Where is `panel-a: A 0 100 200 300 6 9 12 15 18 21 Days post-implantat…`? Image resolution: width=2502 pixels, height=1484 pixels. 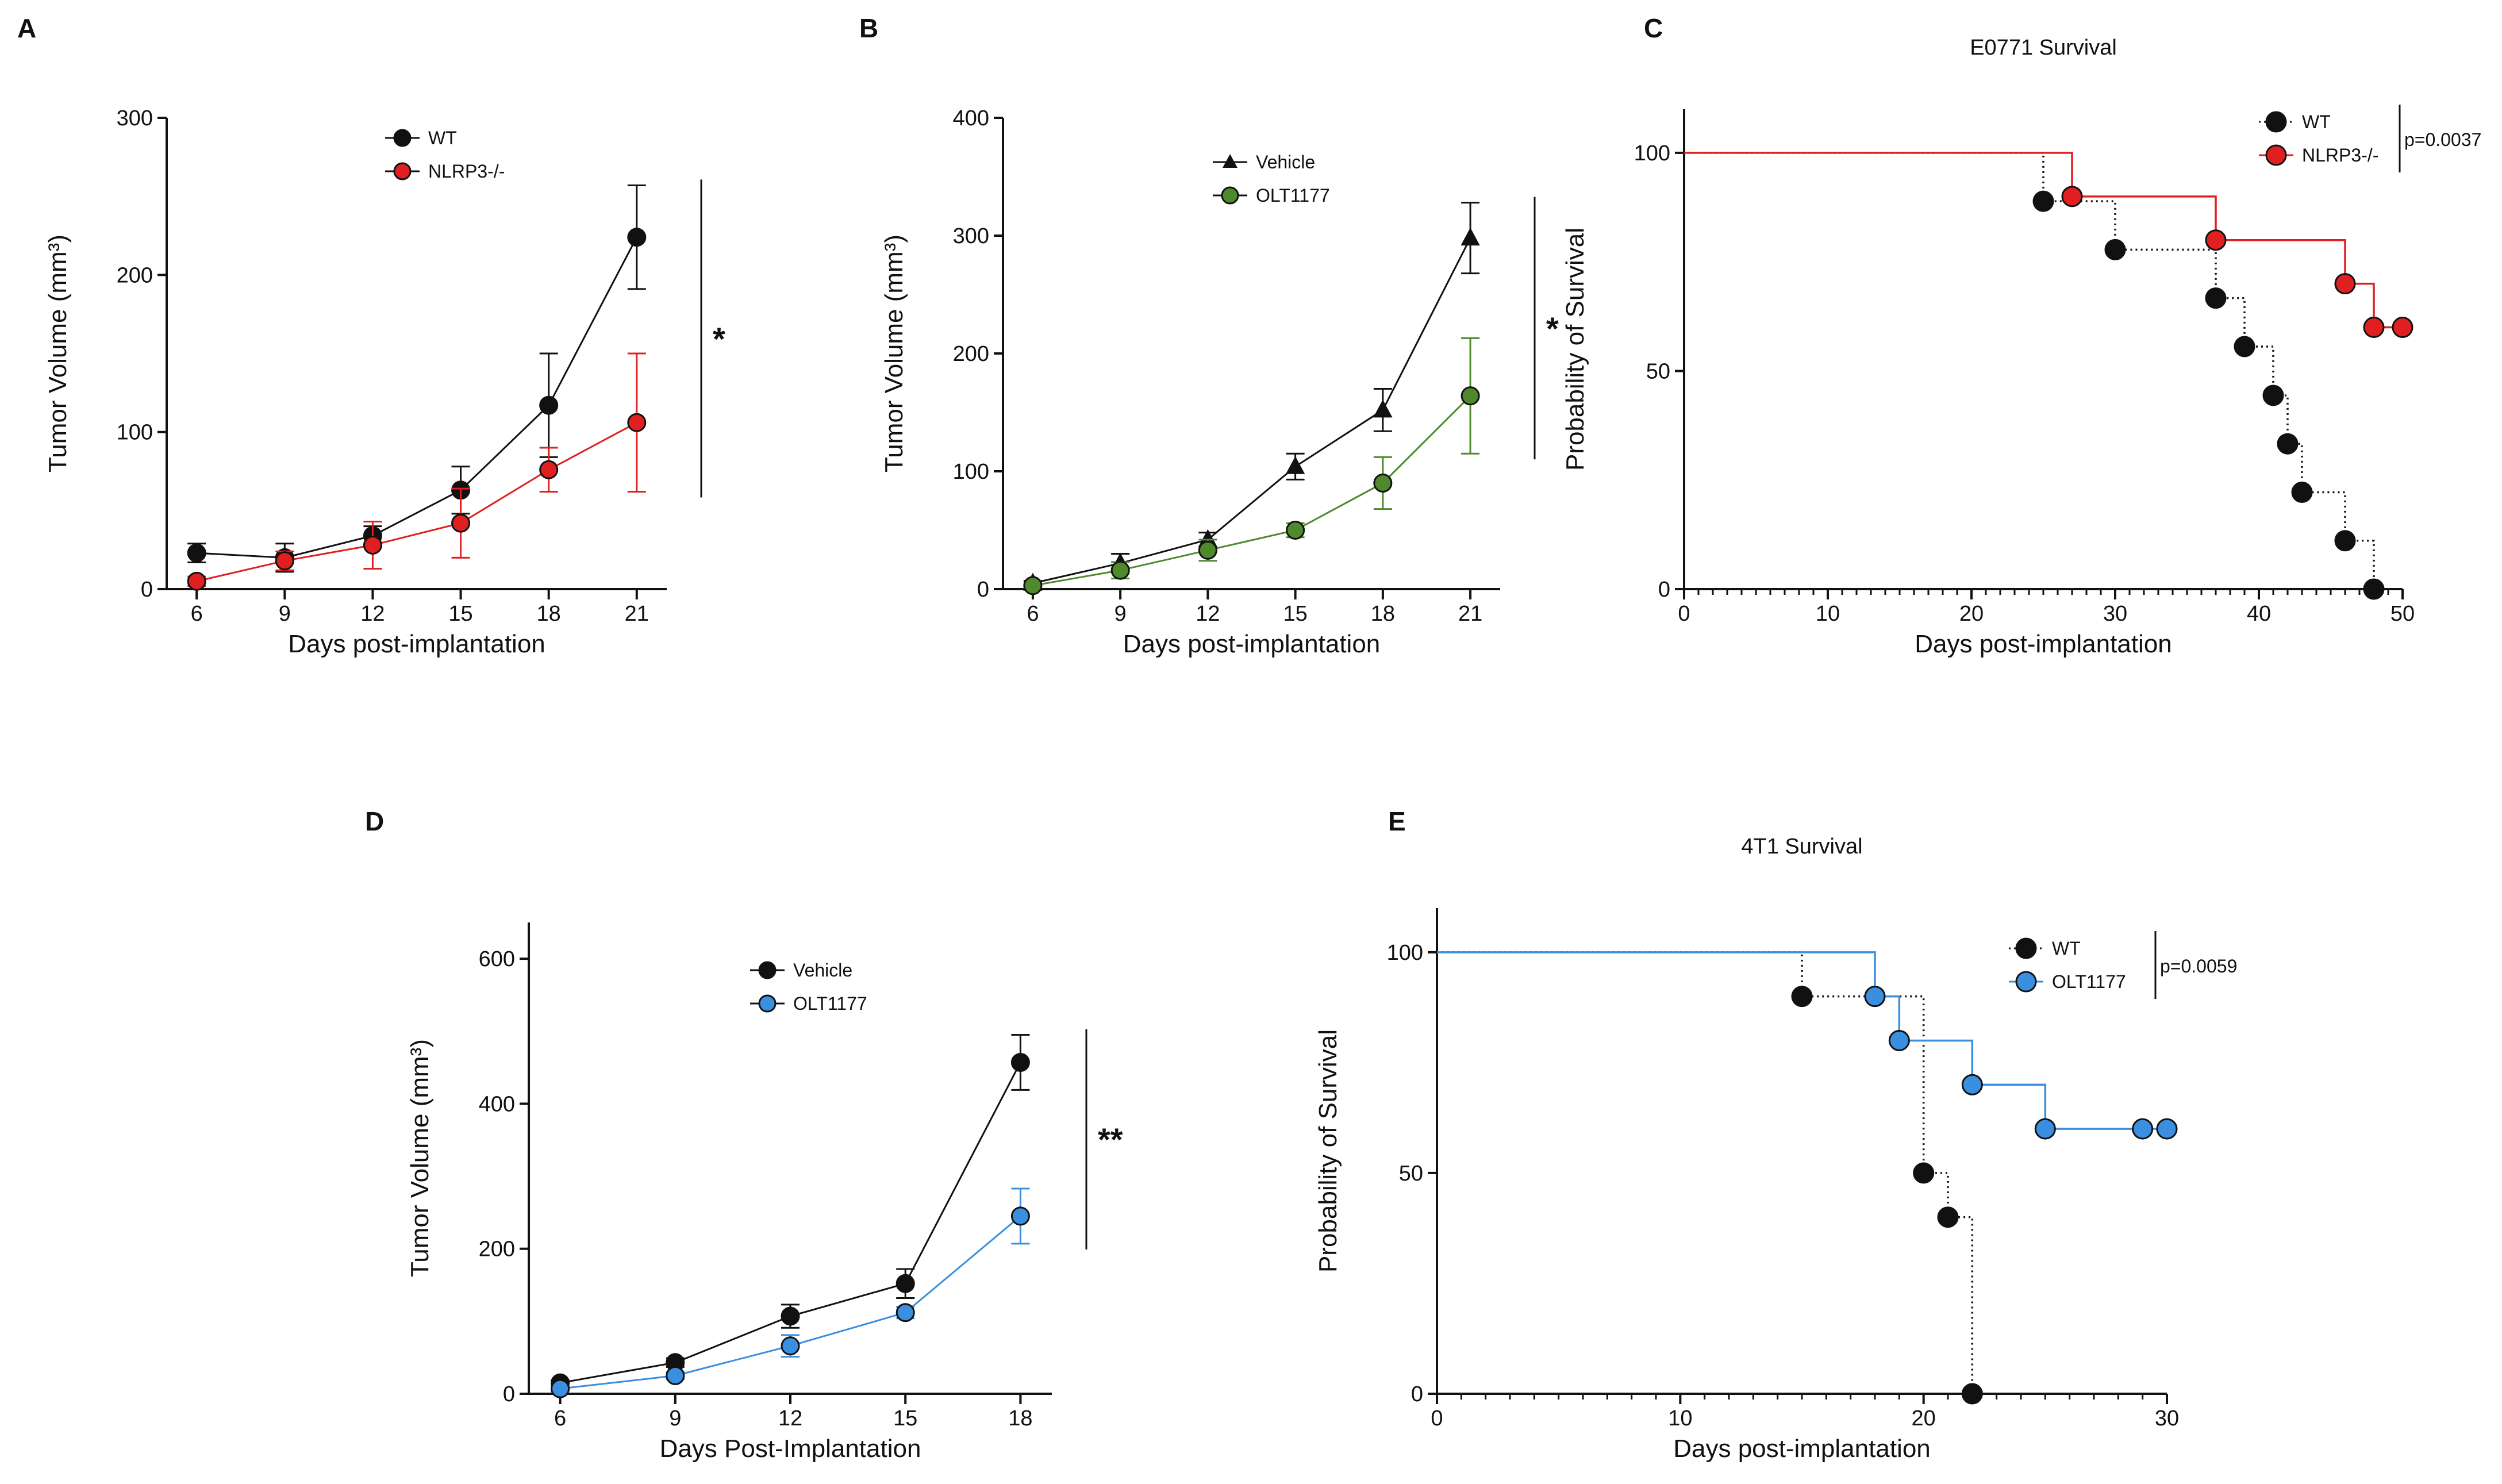 panel-a: A 0 100 200 300 6 9 12 15 18 21 Days post-implantat… is located at coordinates (371, 335).